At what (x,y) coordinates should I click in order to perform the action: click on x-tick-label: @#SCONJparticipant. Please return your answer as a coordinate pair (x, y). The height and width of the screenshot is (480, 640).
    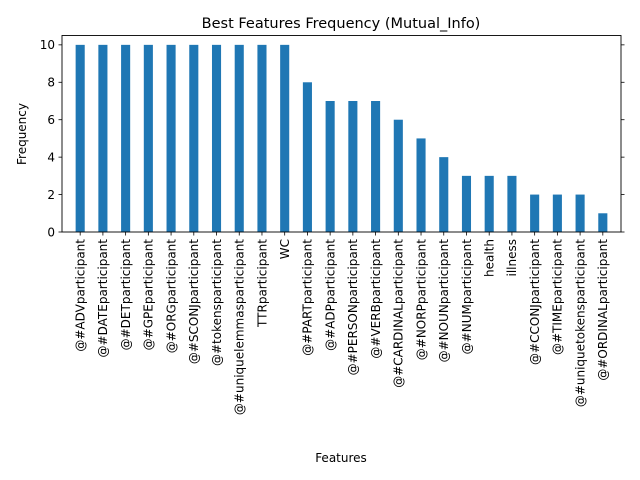
    Looking at the image, I should click on (194, 301).